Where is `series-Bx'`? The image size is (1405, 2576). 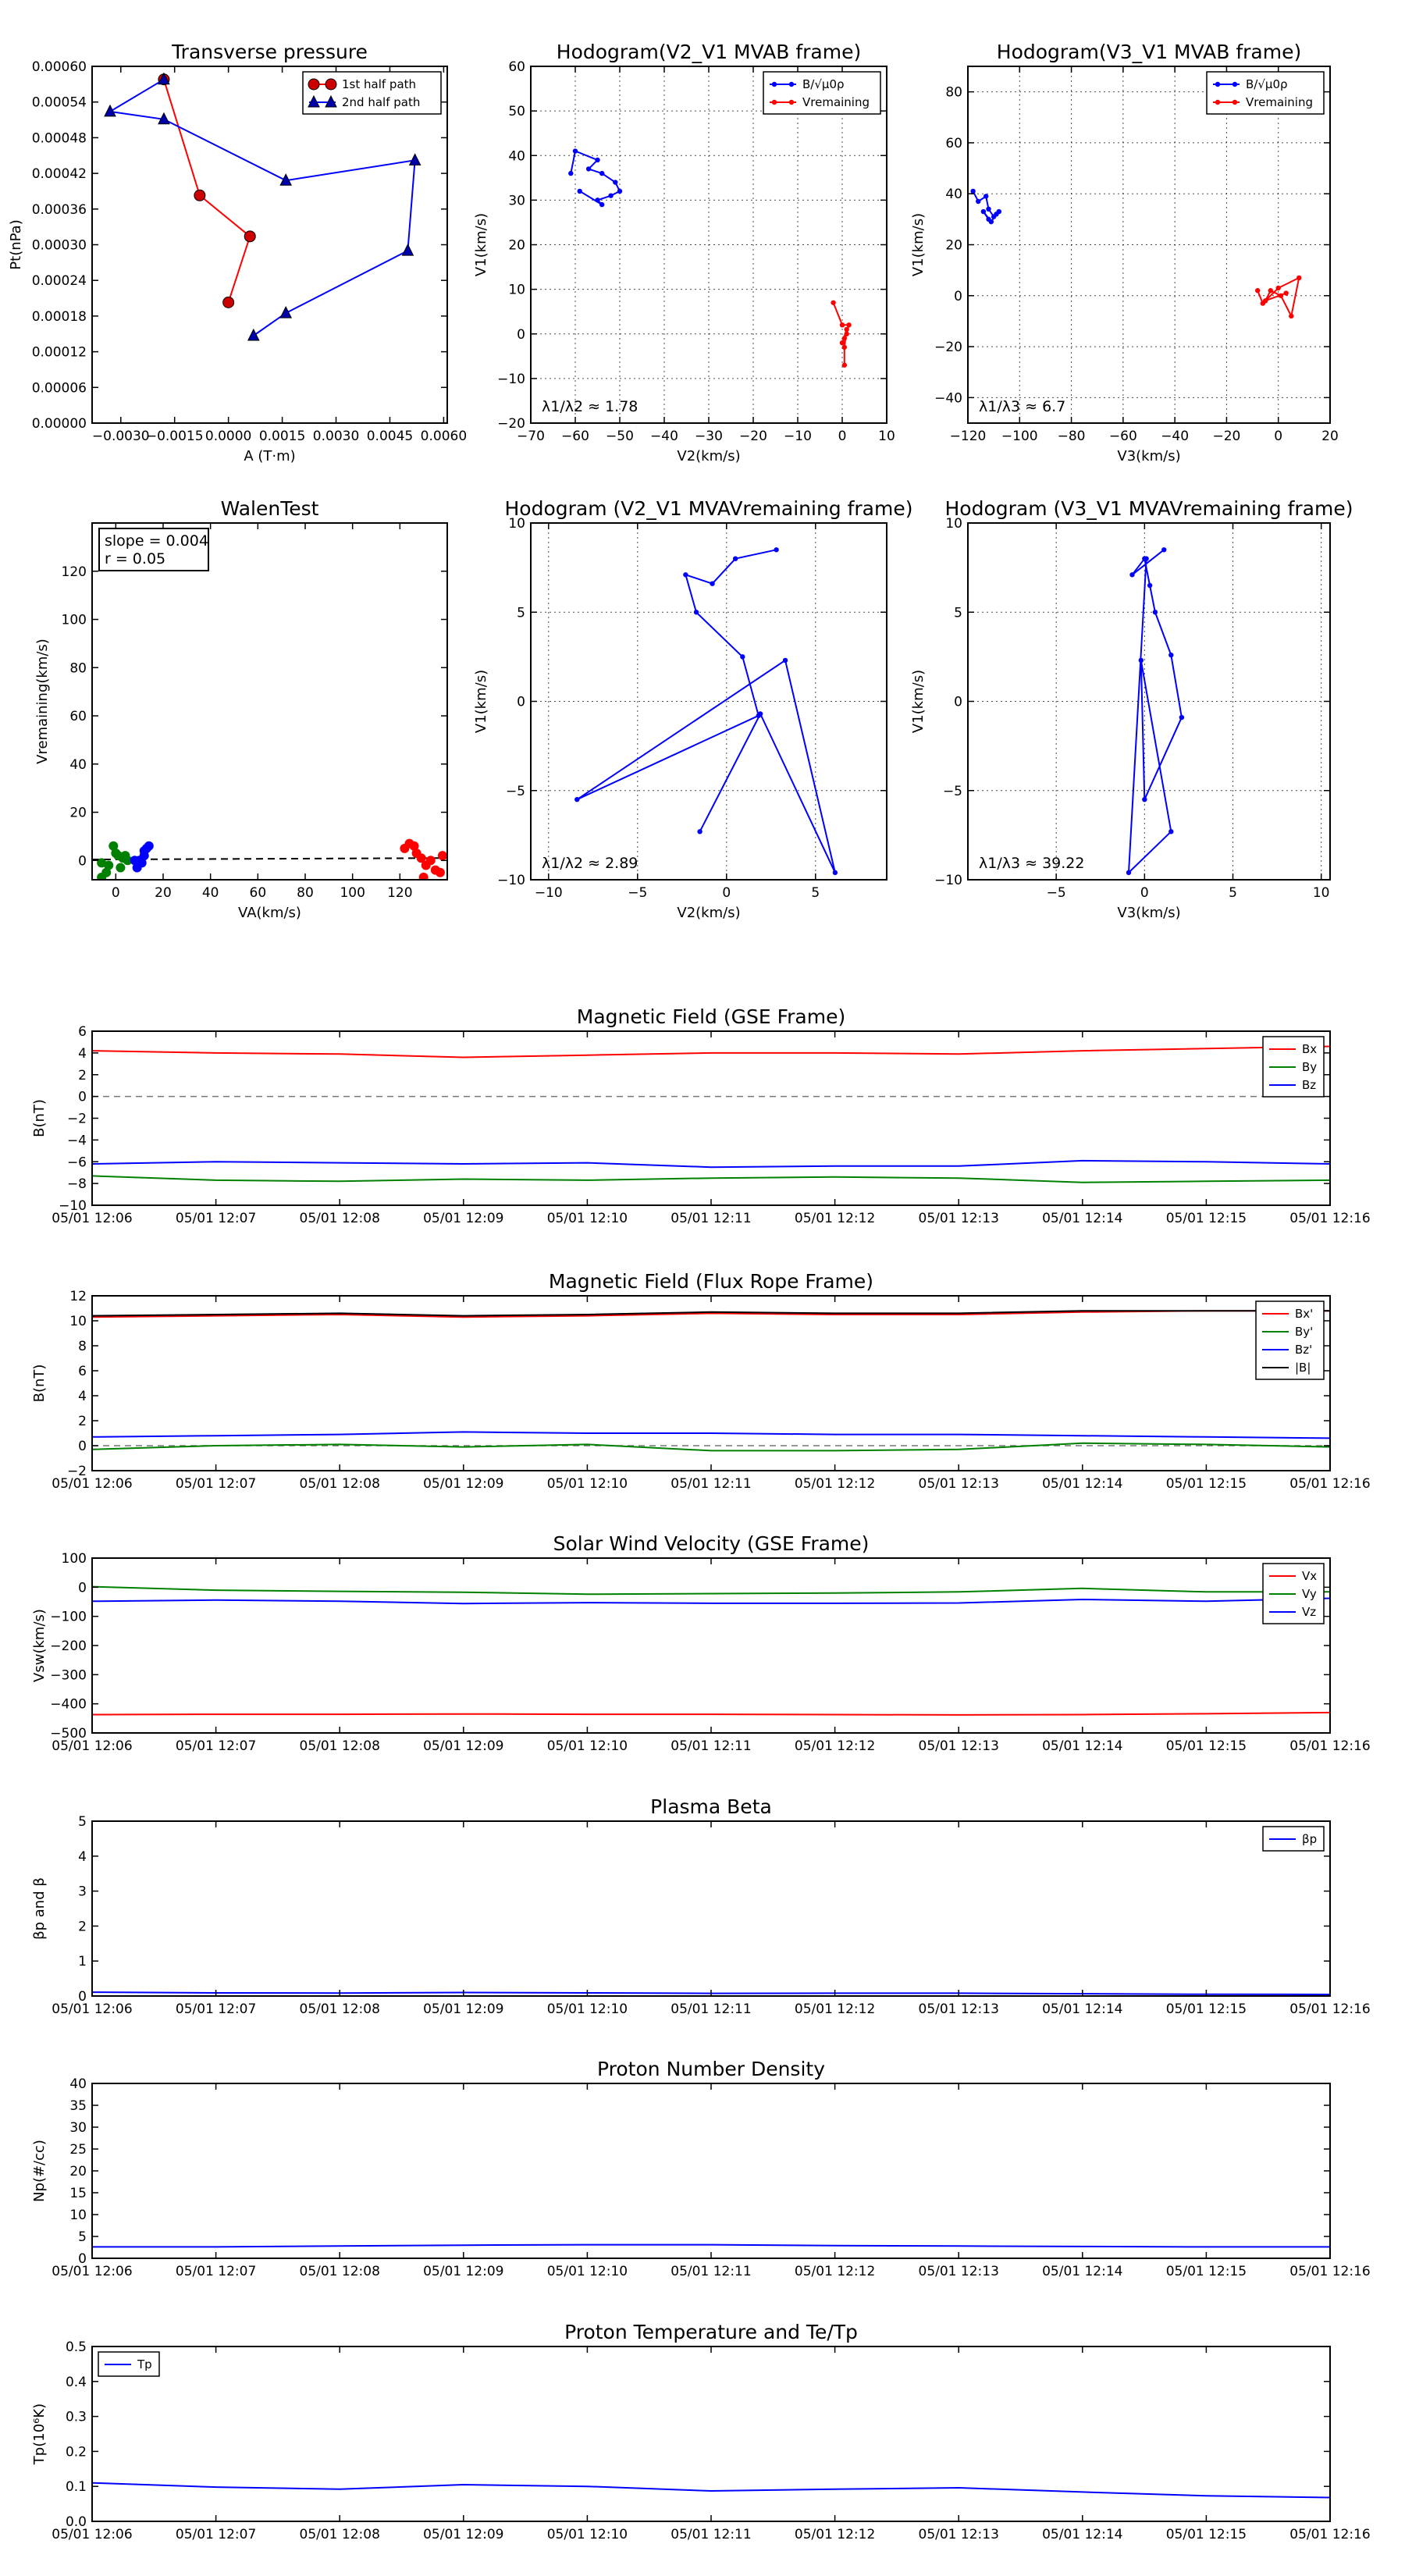
series-Bx' is located at coordinates (711, 1314).